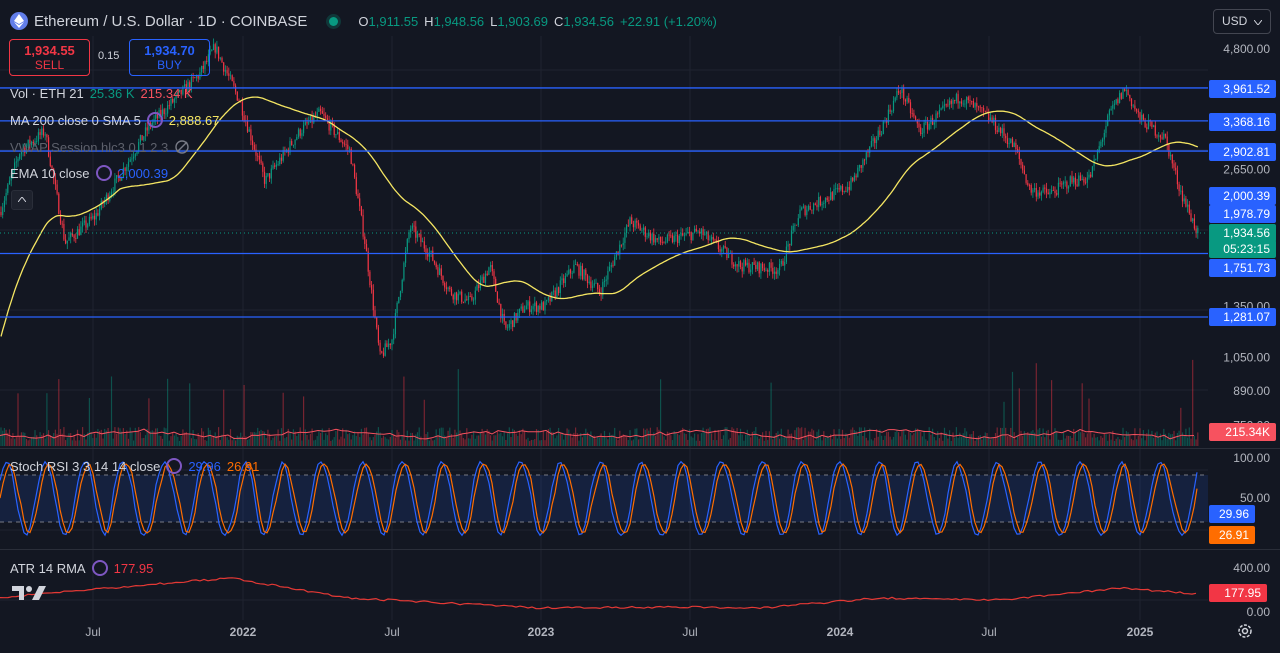  What do you see at coordinates (1242, 21) in the screenshot?
I see `currency-select: USD` at bounding box center [1242, 21].